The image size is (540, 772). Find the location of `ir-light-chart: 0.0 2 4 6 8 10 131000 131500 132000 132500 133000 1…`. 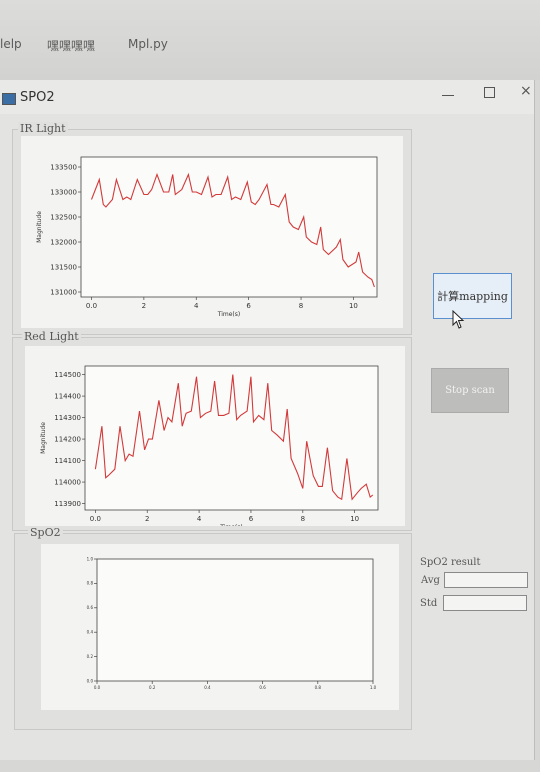

ir-light-chart: 0.0 2 4 6 8 10 131000 131500 132000 132500 133000 1… is located at coordinates (207, 237).